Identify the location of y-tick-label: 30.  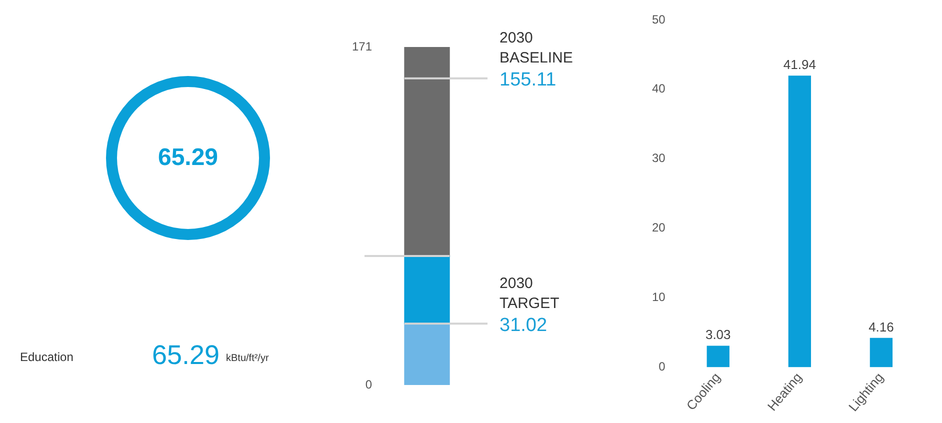
(659, 158).